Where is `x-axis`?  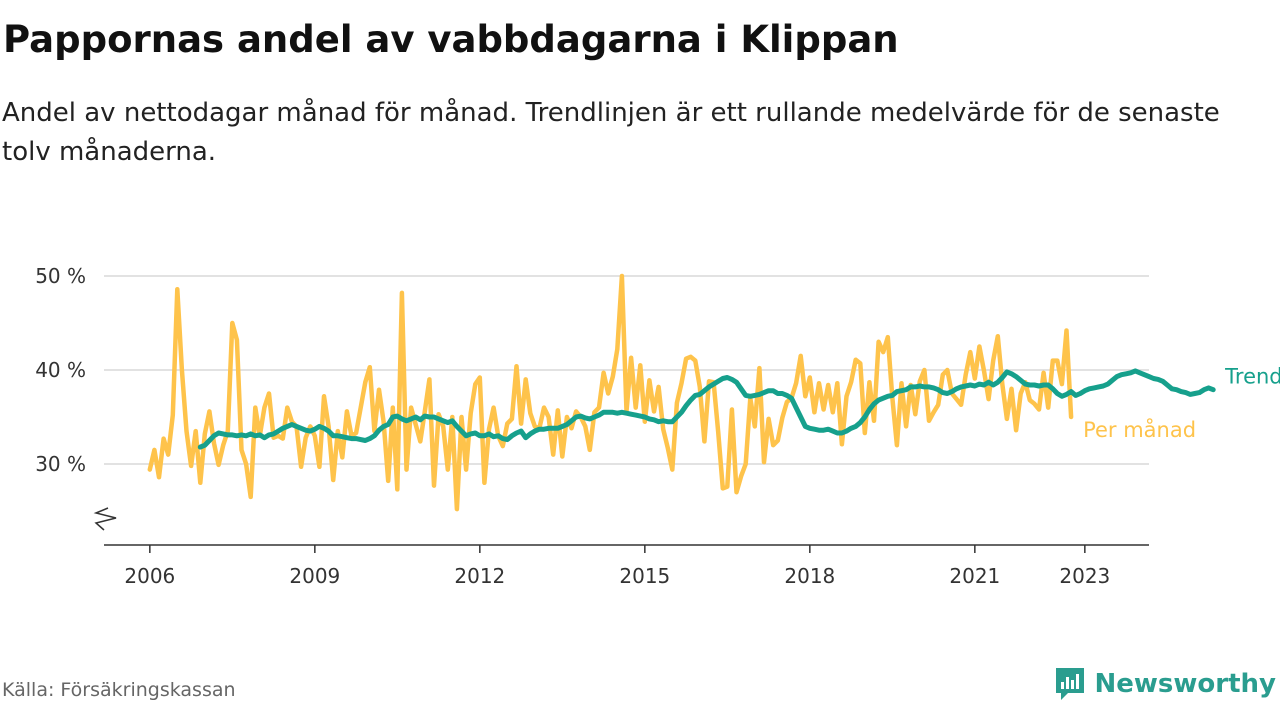 x-axis is located at coordinates (621, 530).